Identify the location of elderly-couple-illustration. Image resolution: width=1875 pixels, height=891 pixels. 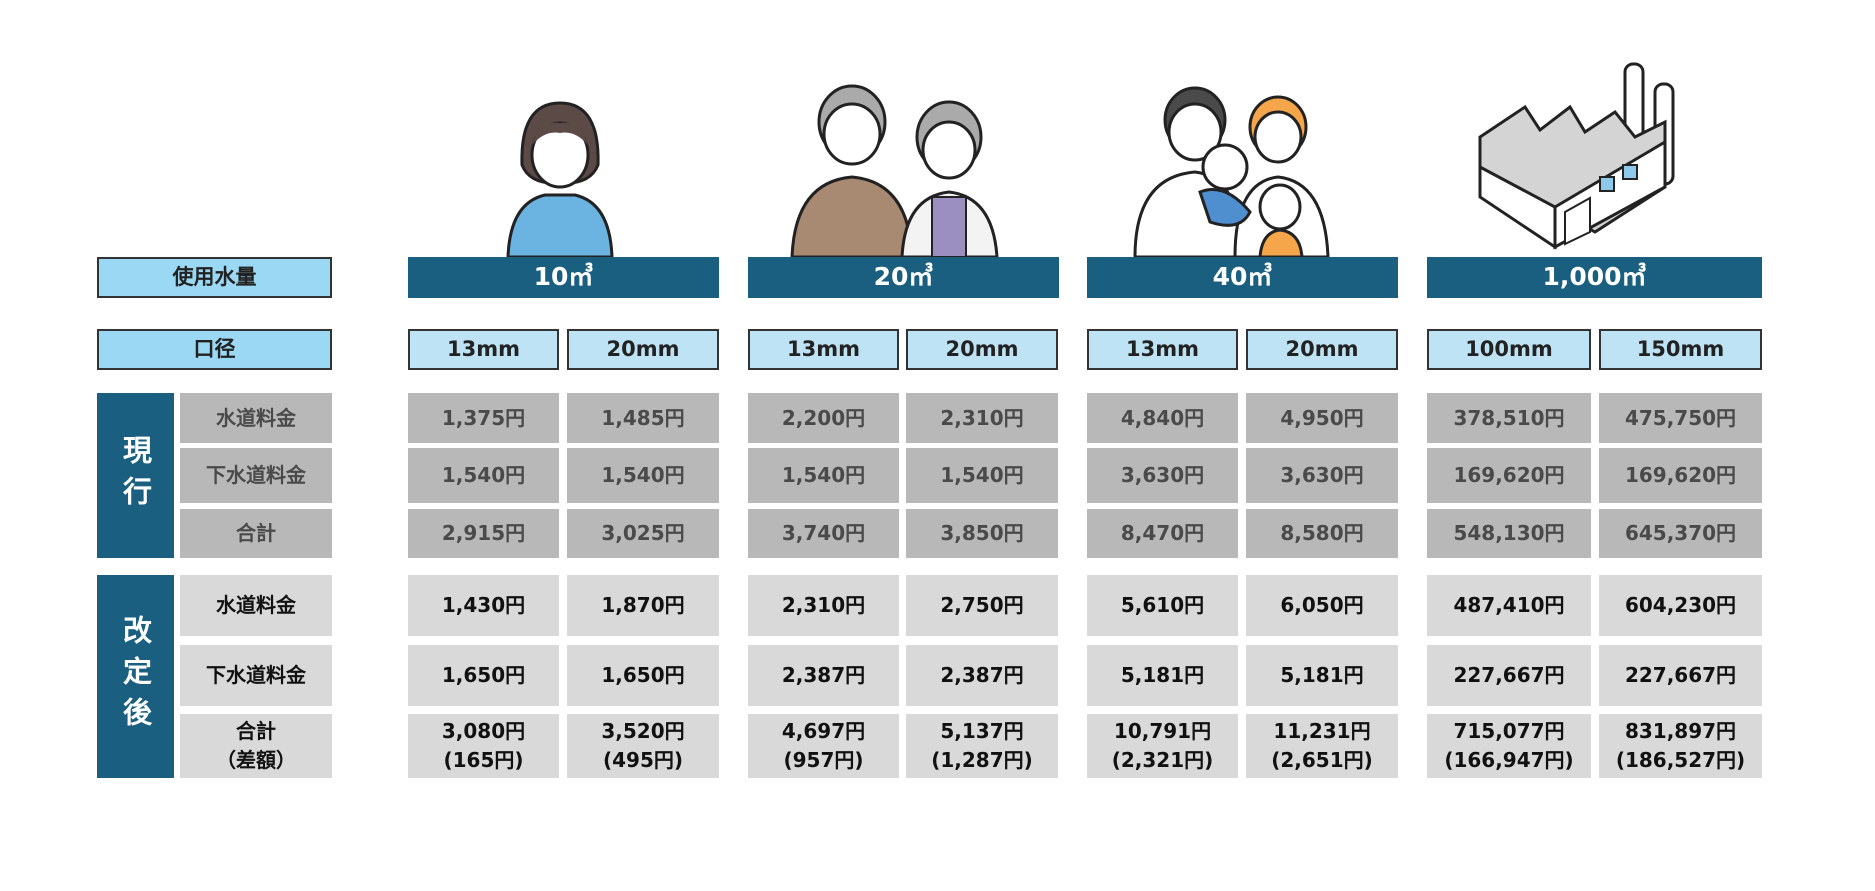
(894, 171).